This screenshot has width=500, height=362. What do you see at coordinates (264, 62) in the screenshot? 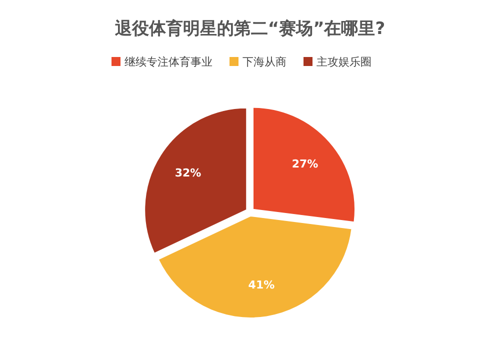
I see `legend-label: 下海从商` at bounding box center [264, 62].